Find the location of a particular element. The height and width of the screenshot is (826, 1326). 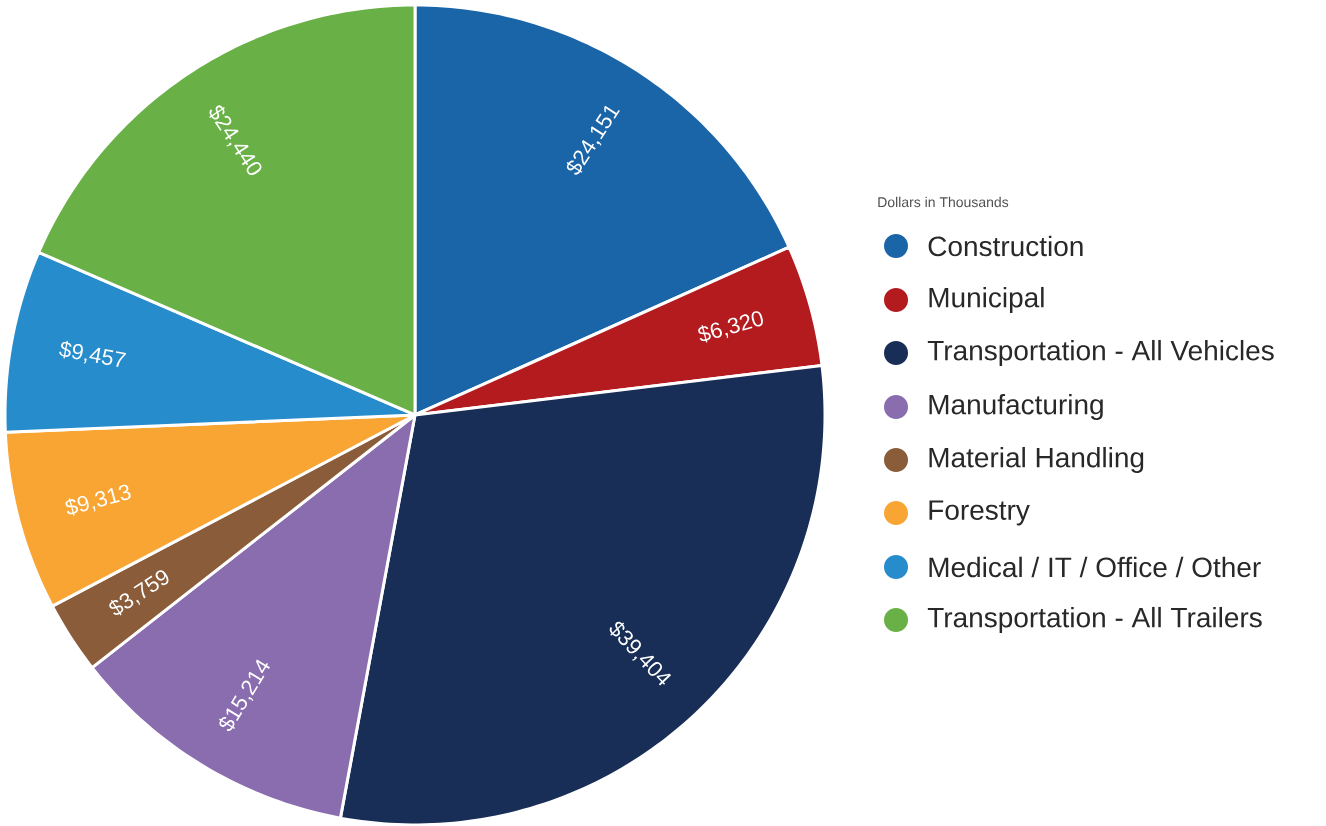

legend-label: Transportation - All Vehicles is located at coordinates (1100, 353).